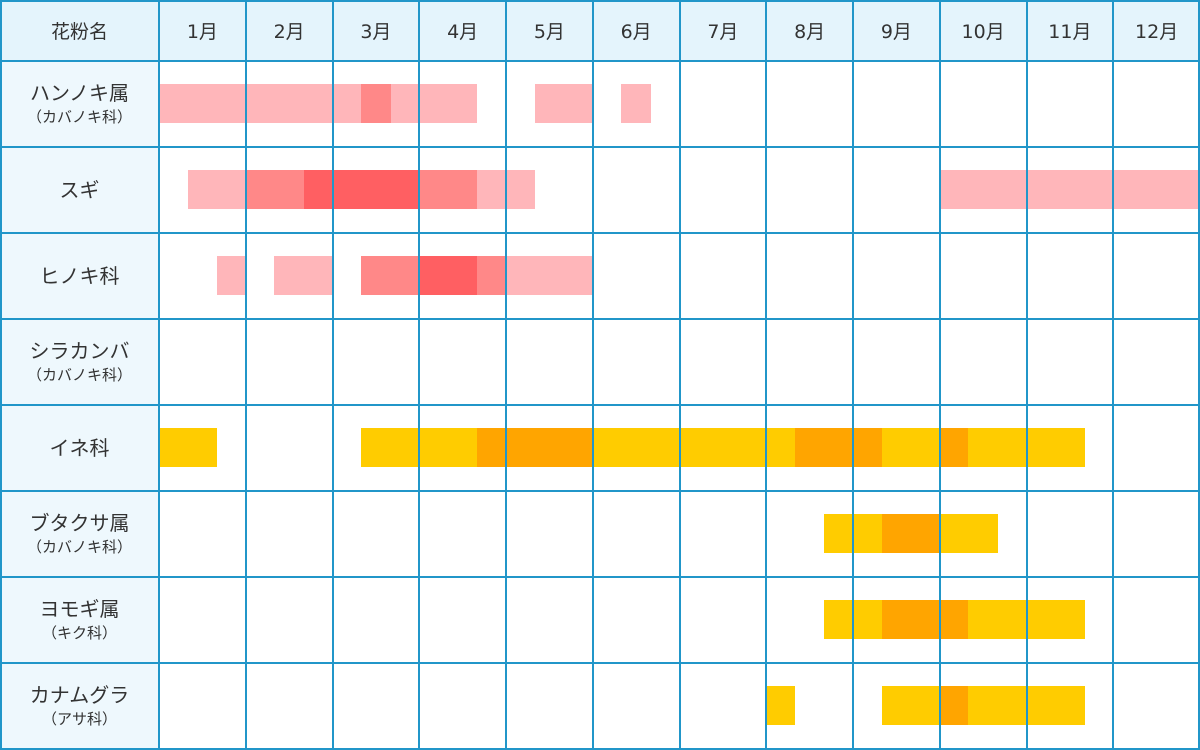 This screenshot has height=750, width=1200. What do you see at coordinates (289, 32) in the screenshot?
I see `month-label: 2月` at bounding box center [289, 32].